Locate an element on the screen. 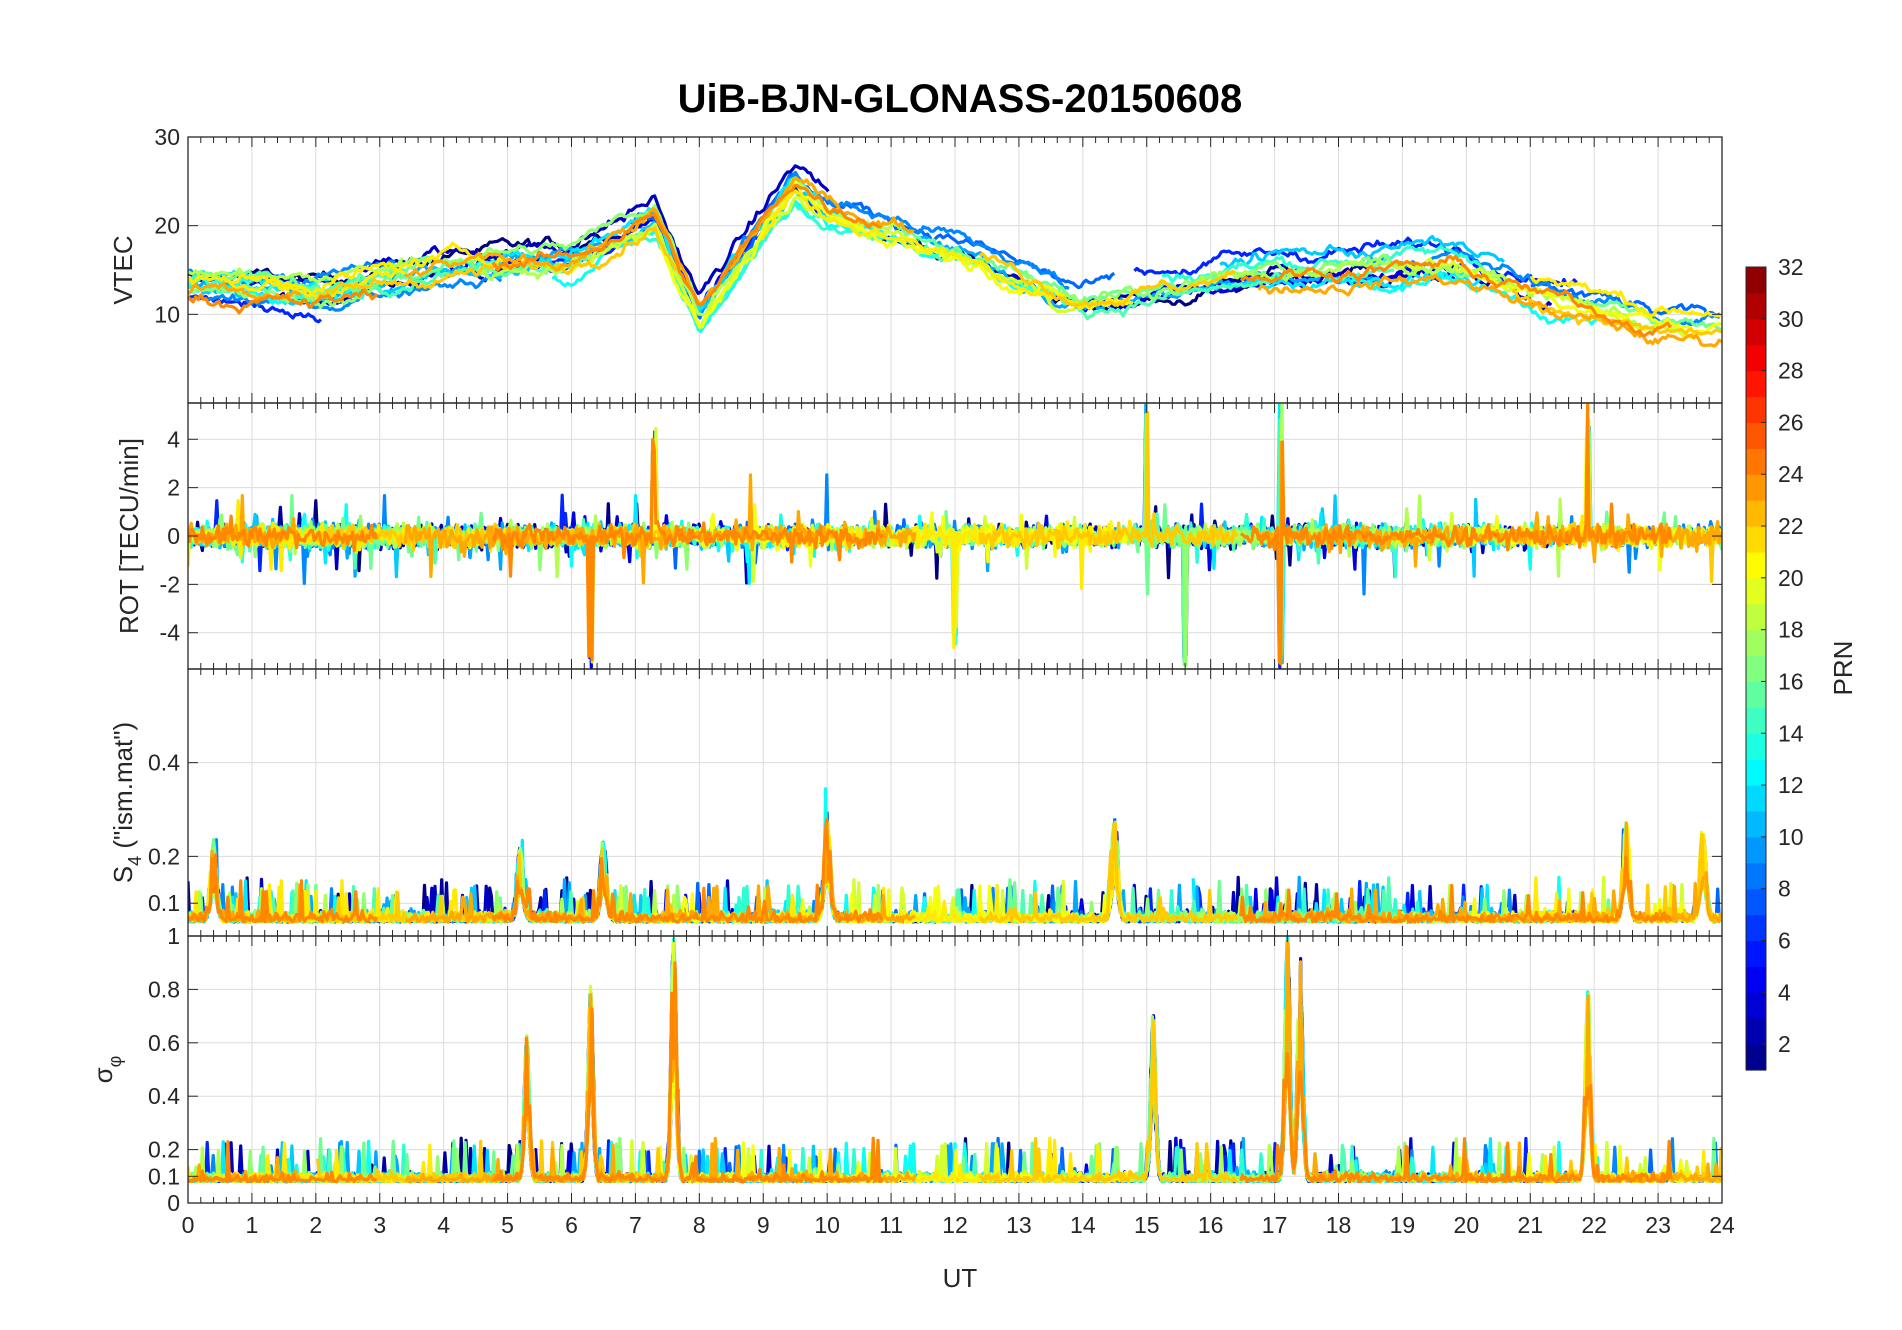  colorbar-tick-label: 20 is located at coordinates (1791, 578).